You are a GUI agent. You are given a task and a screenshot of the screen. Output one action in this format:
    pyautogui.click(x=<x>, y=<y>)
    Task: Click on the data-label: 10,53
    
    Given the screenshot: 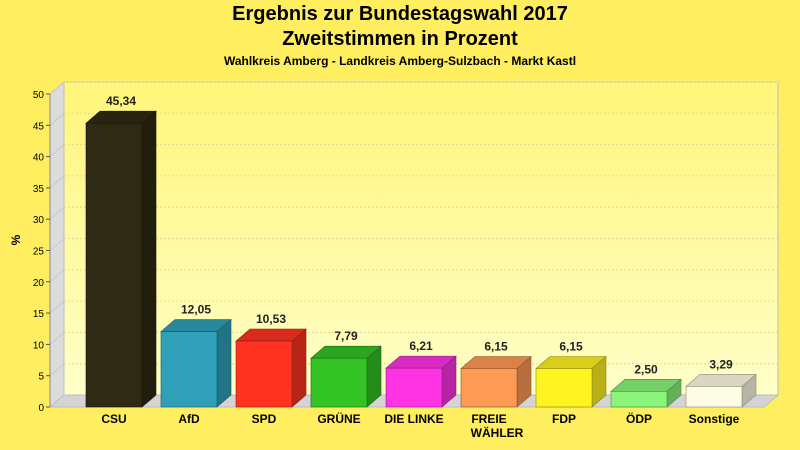 What is the action you would take?
    pyautogui.click(x=271, y=319)
    